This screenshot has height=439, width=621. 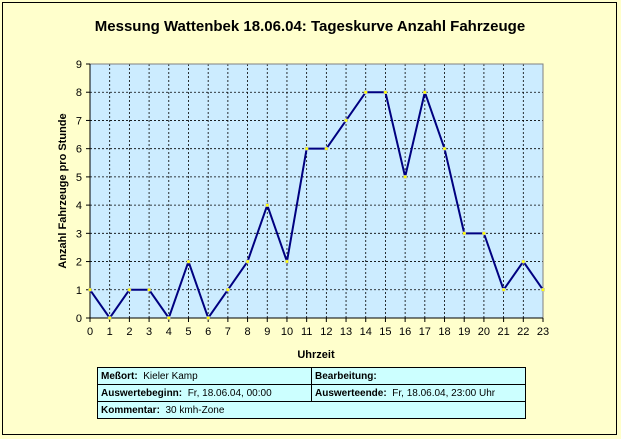 What do you see at coordinates (306, 332) in the screenshot?
I see `x-tick-label: 11` at bounding box center [306, 332].